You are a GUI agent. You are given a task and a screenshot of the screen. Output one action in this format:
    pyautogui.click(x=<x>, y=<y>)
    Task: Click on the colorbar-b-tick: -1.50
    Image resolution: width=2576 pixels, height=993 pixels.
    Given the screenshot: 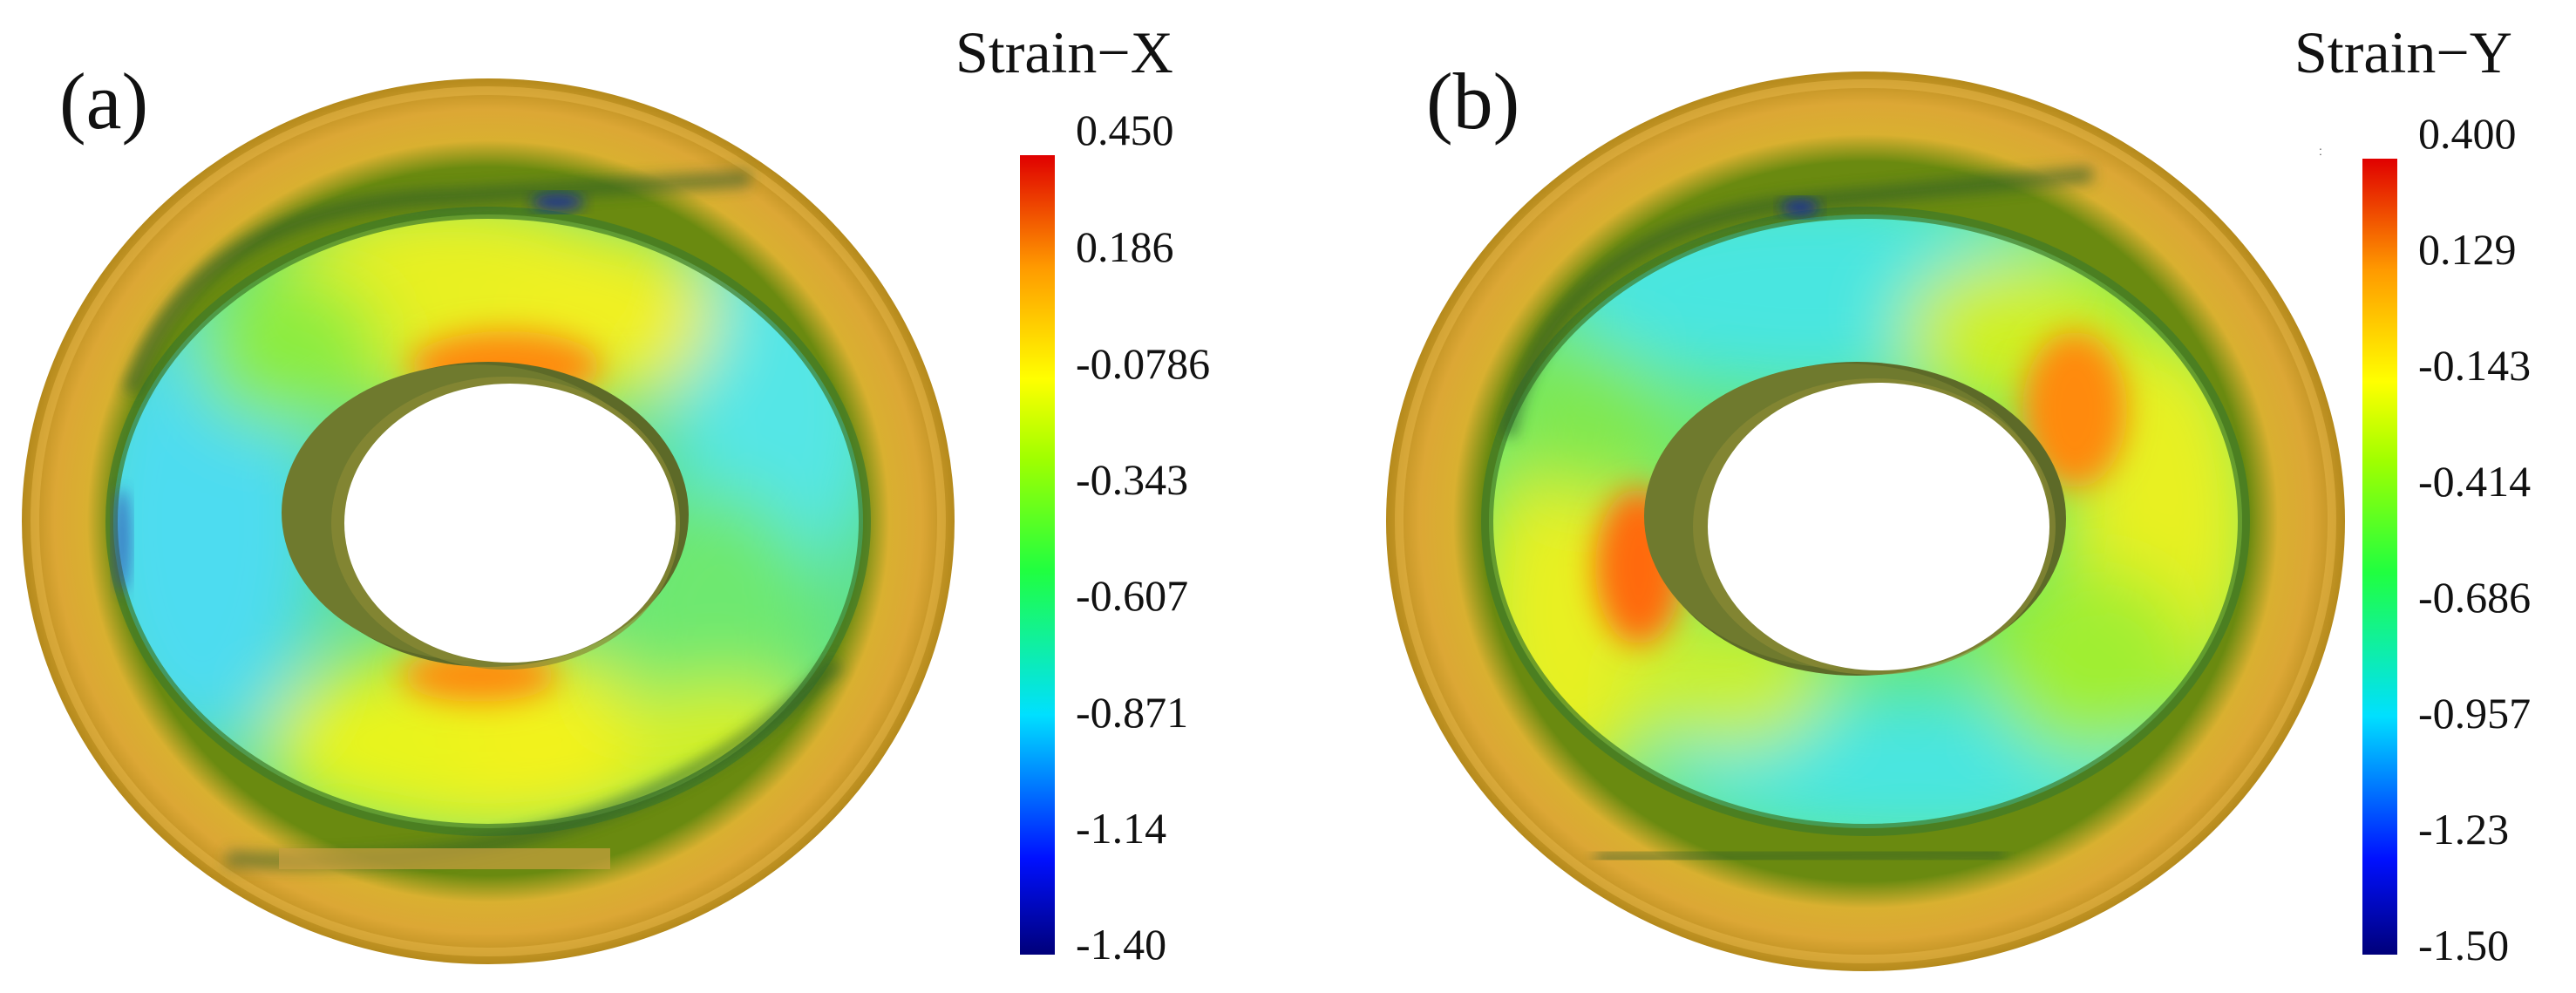 What is the action you would take?
    pyautogui.click(x=2464, y=945)
    